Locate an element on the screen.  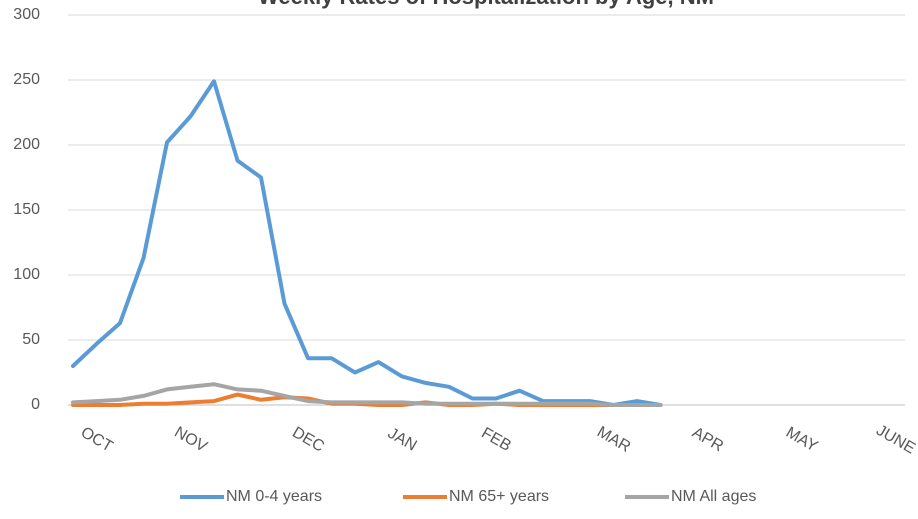
y-tick-label: 50 is located at coordinates (31, 339).